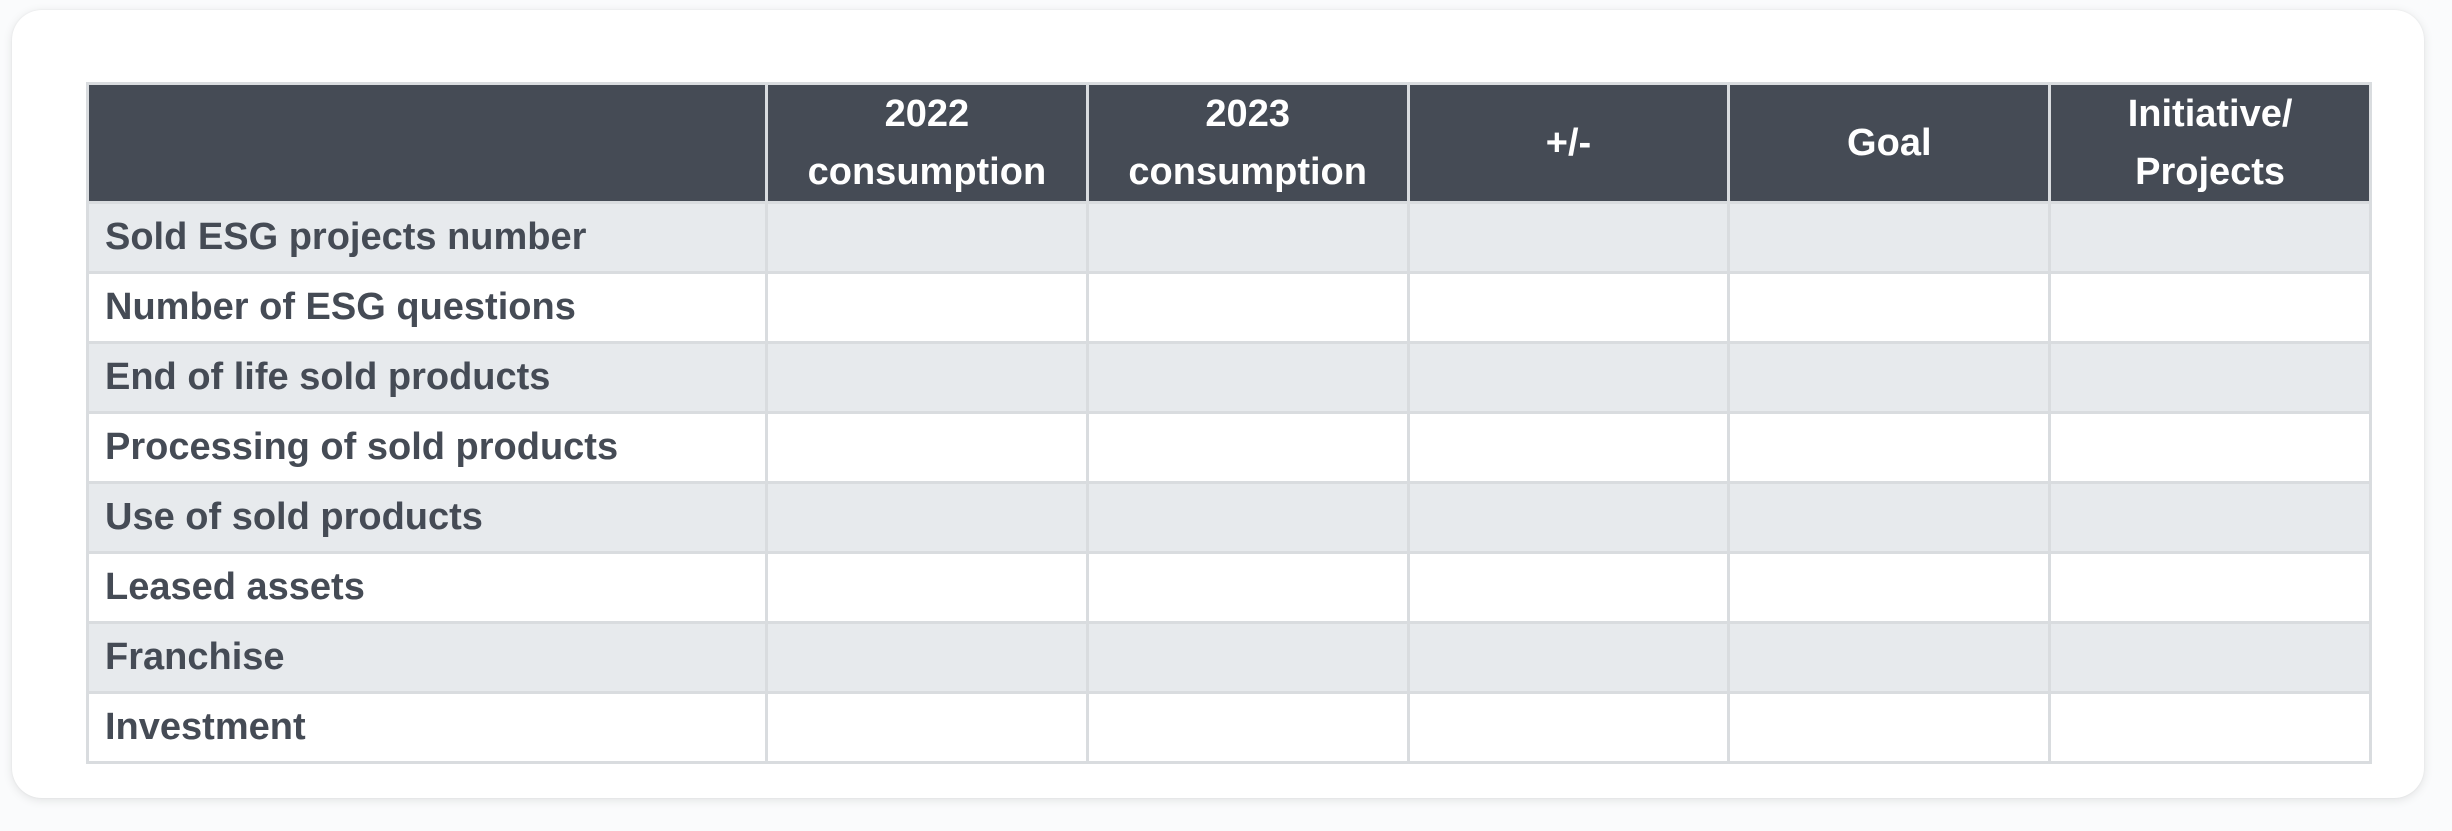 The width and height of the screenshot is (2452, 831). I want to click on table-row: Use of sold products, so click(1229, 517).